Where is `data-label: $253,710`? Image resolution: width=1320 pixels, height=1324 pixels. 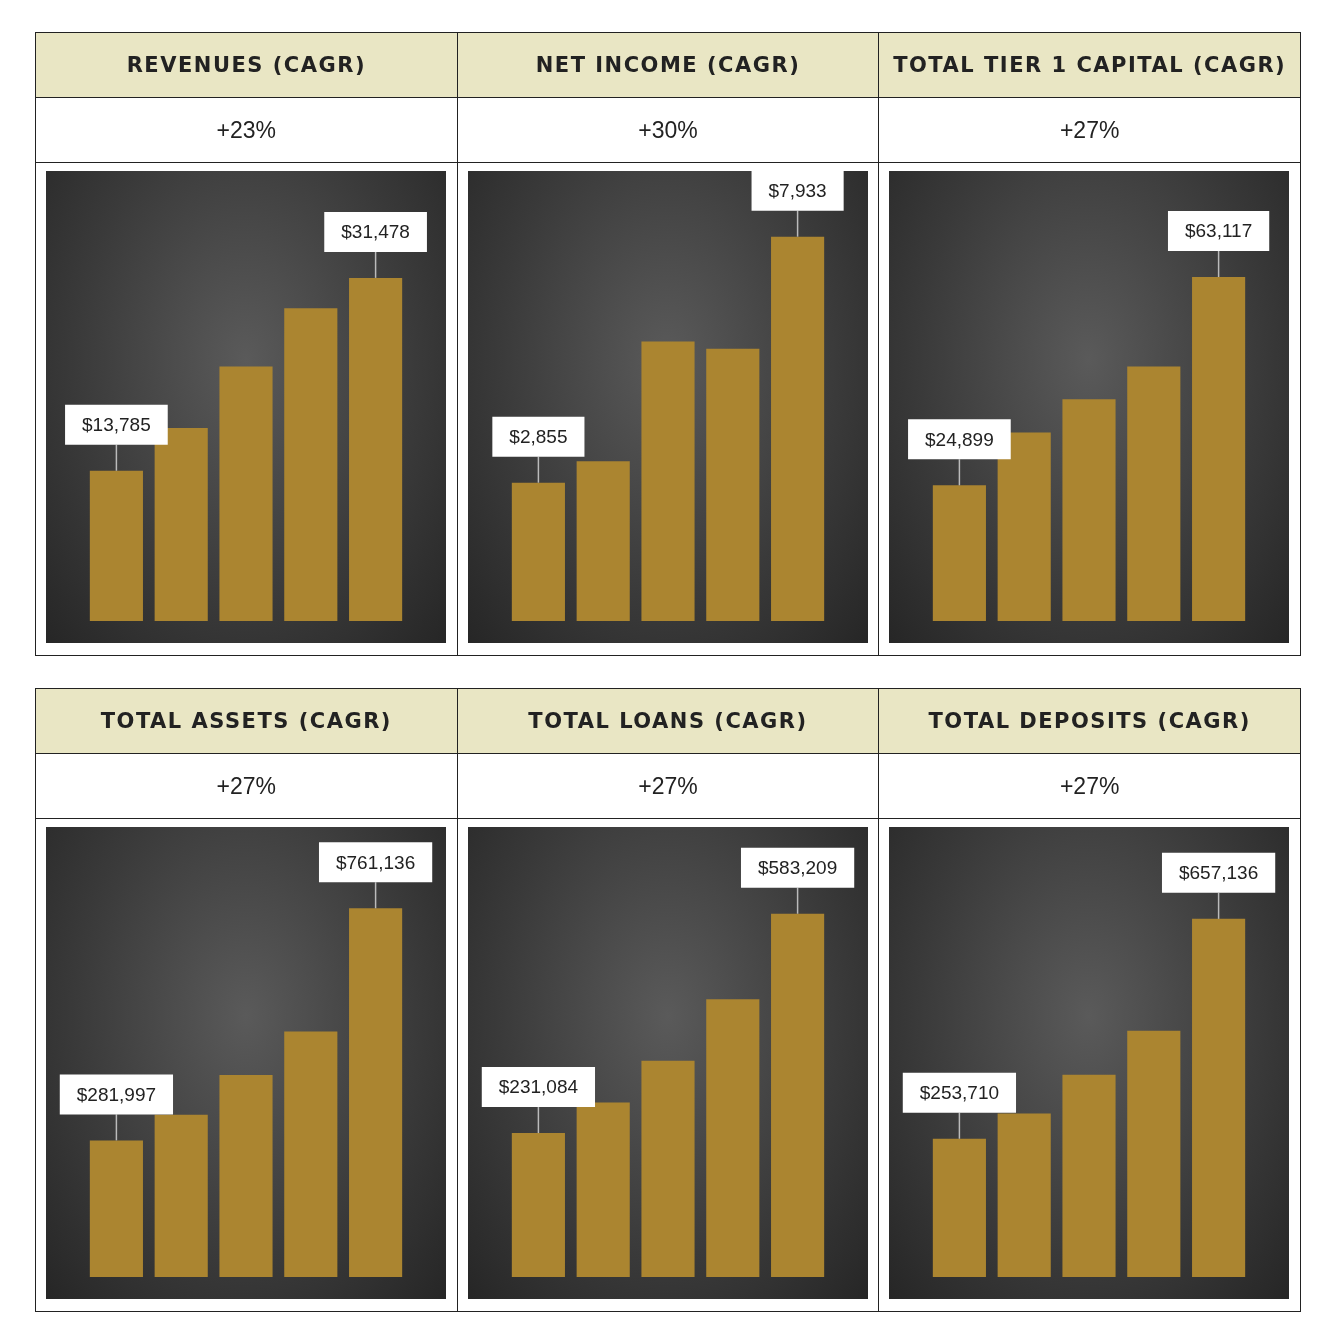
data-label: $253,710 is located at coordinates (960, 1092).